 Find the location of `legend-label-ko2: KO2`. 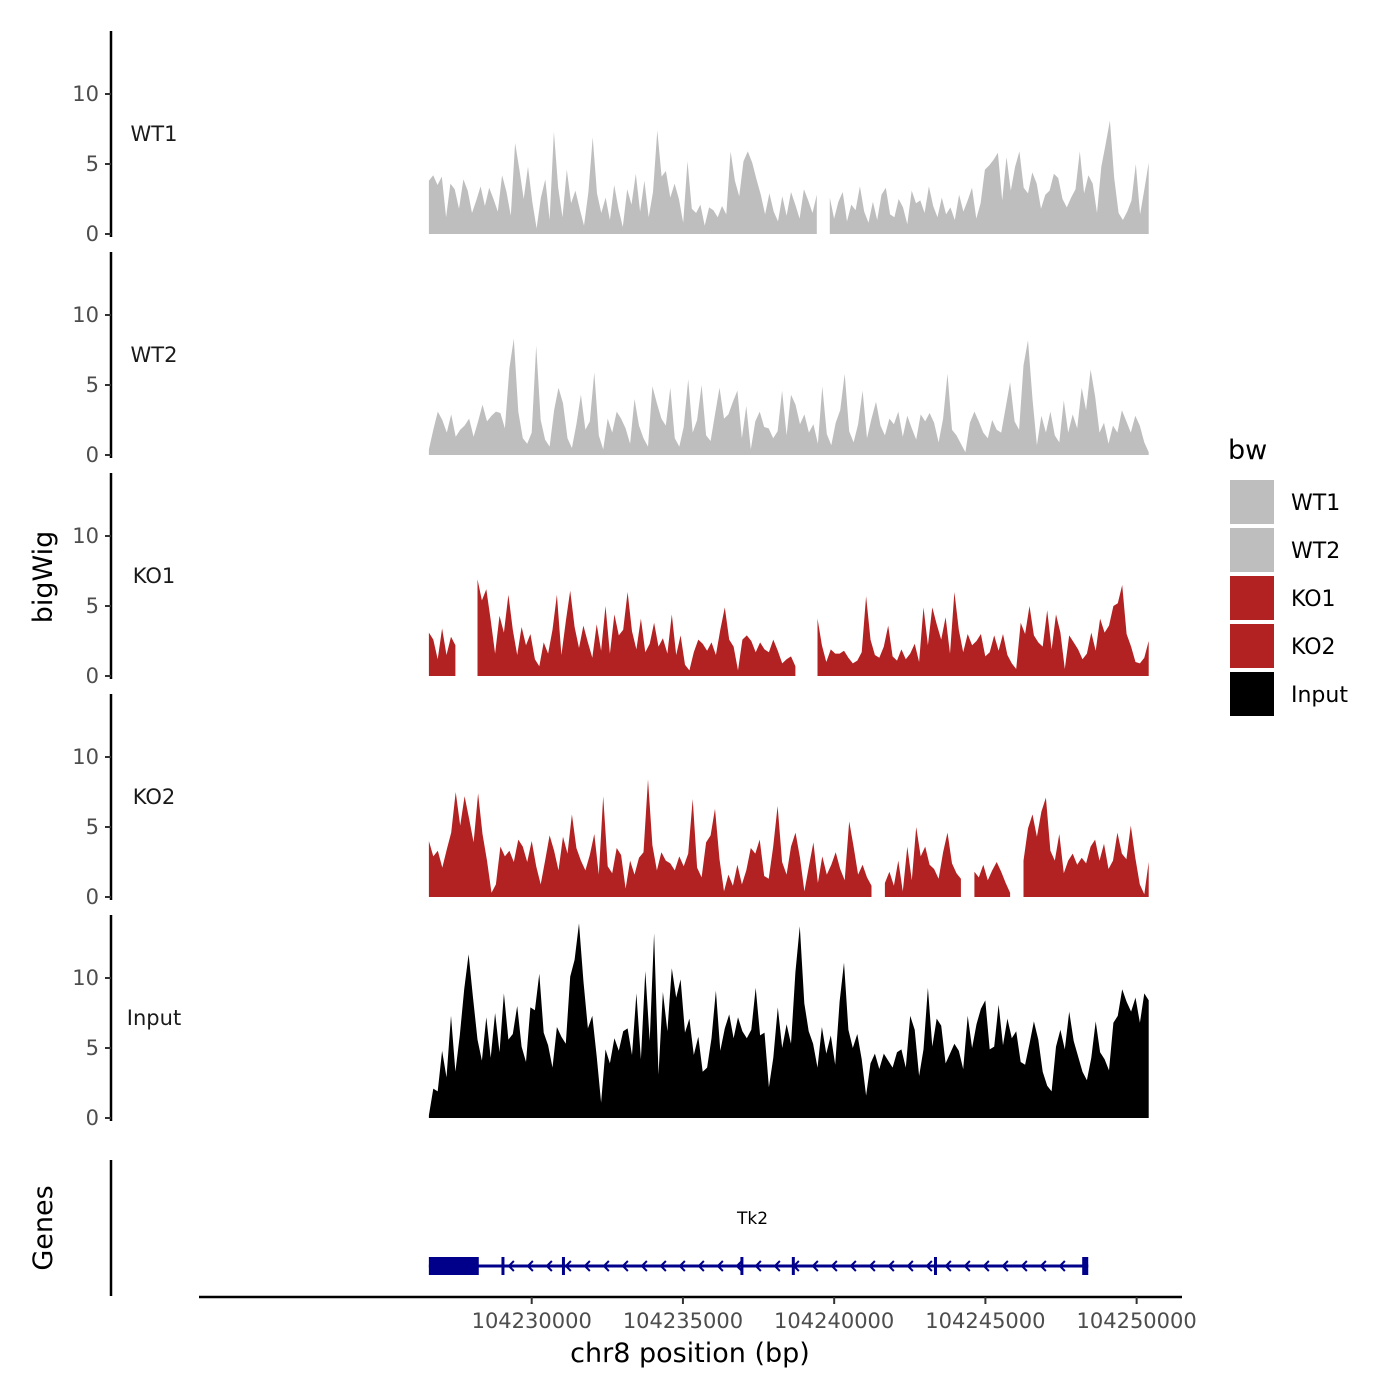

legend-label-ko2: KO2 is located at coordinates (1313, 647).